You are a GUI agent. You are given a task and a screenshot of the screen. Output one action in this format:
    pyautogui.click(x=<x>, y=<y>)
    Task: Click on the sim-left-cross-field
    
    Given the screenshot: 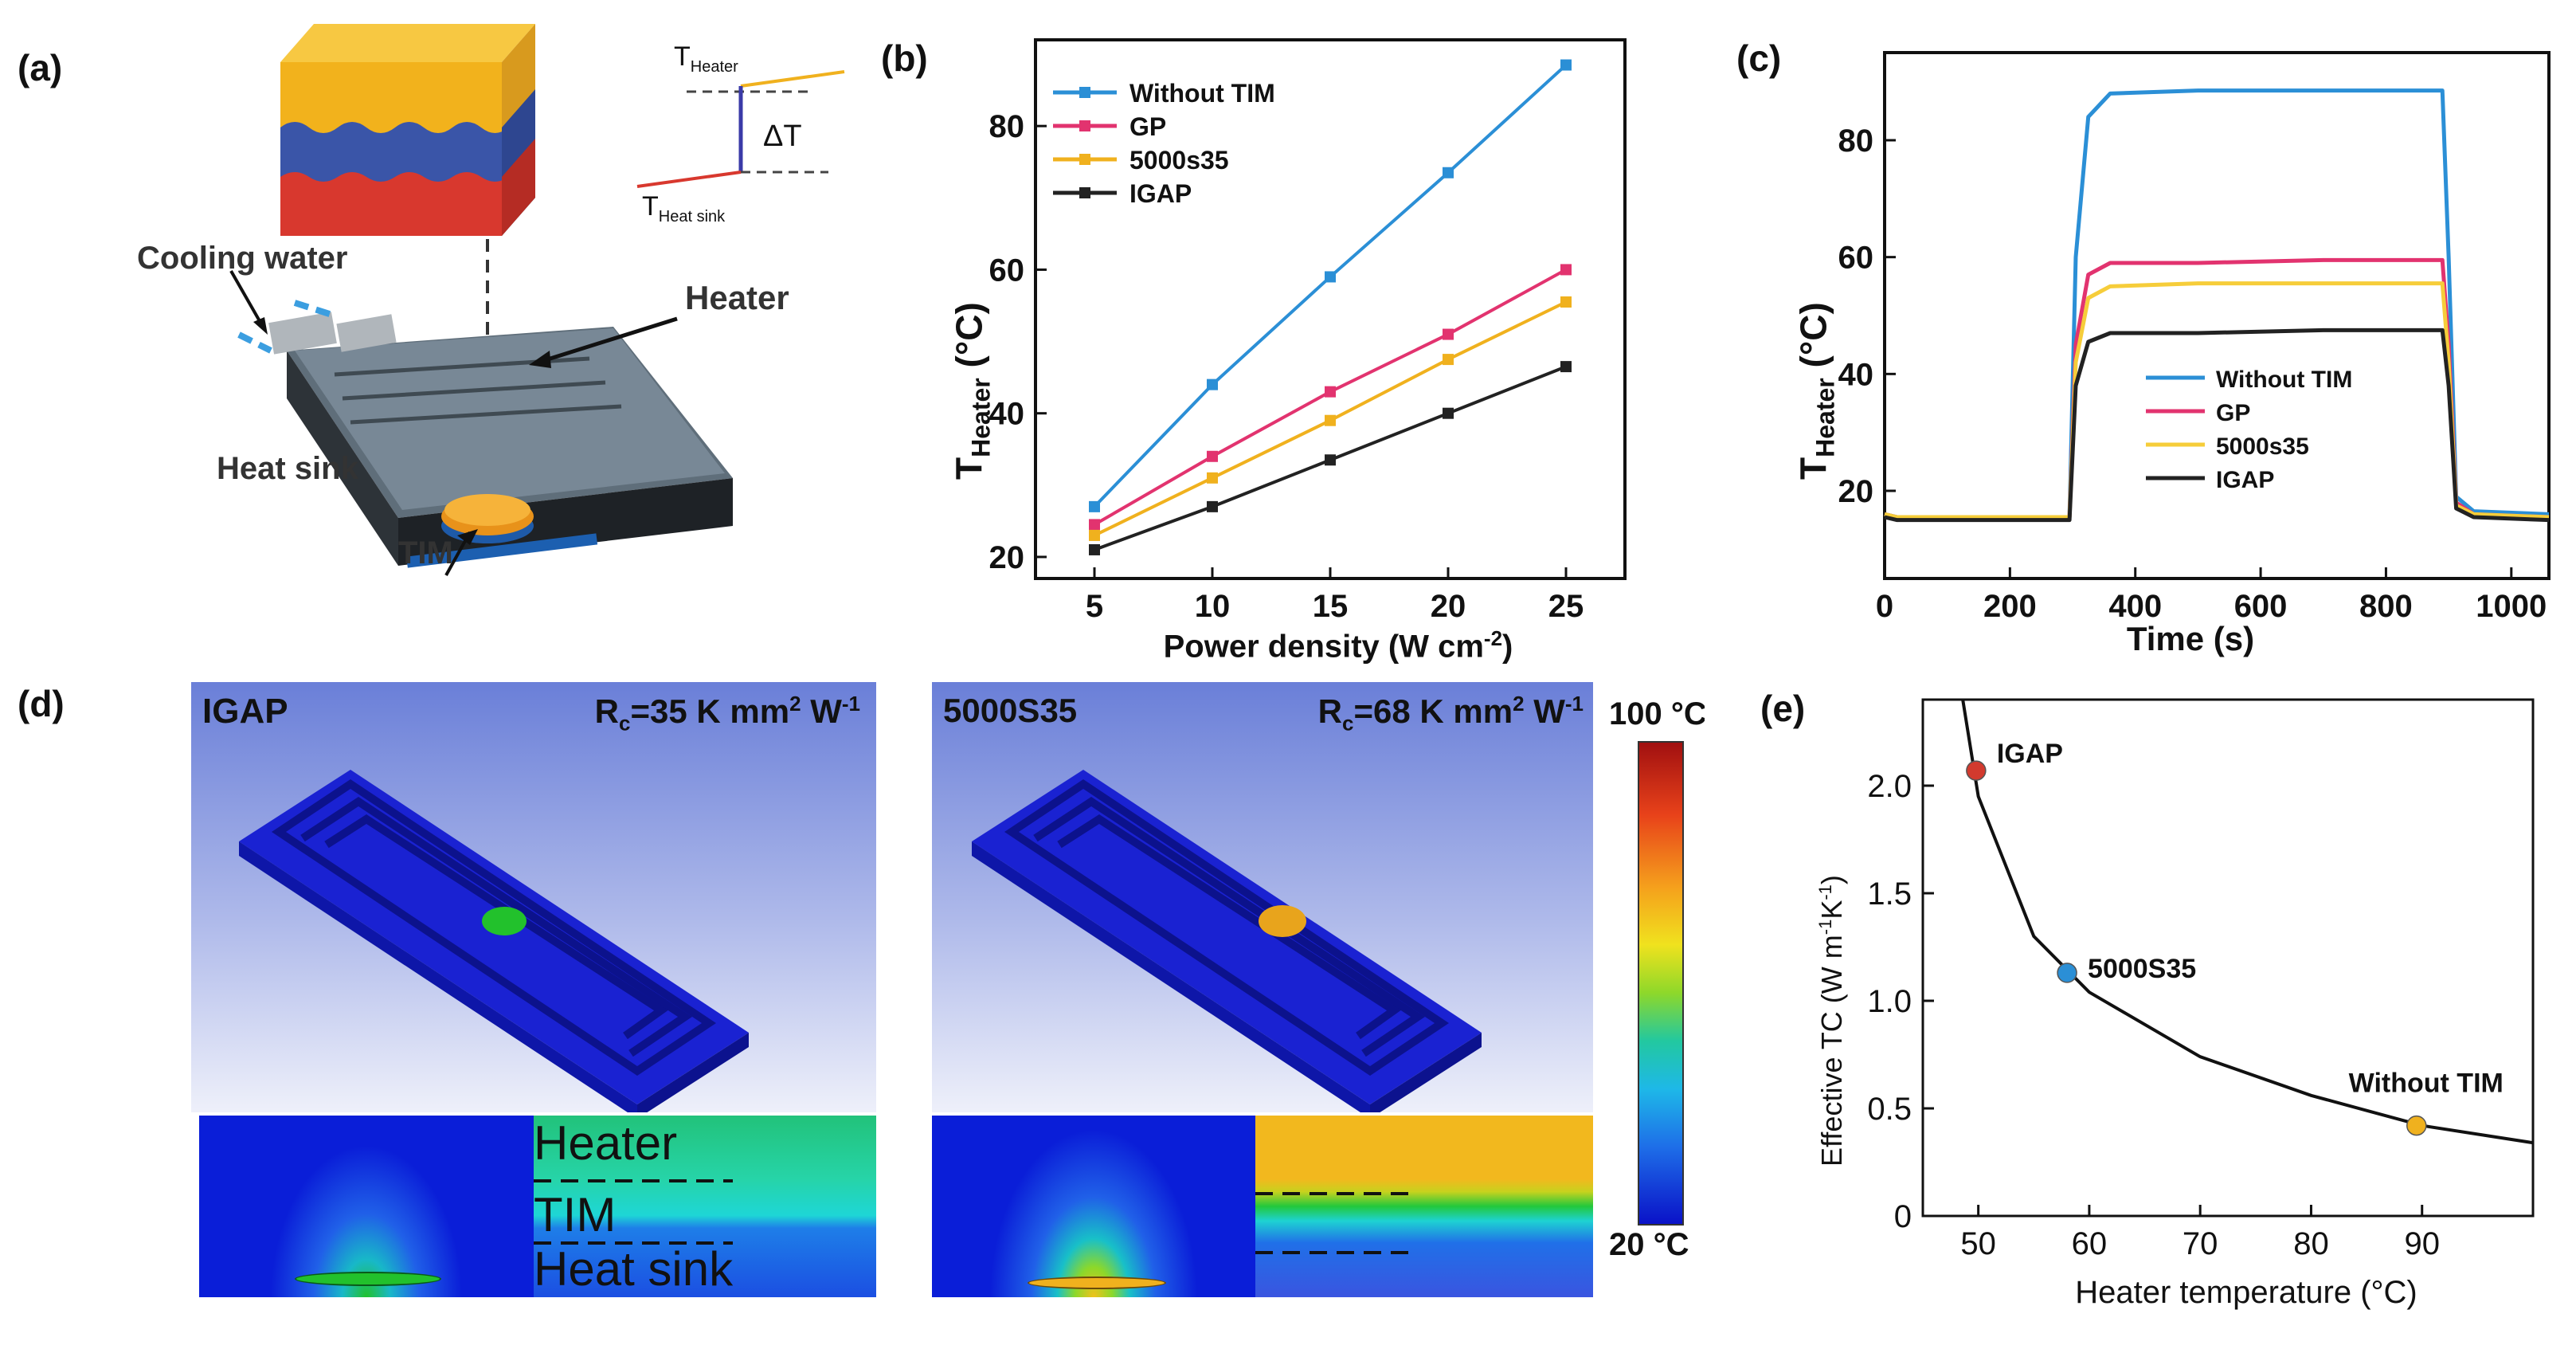 What is the action you would take?
    pyautogui.click(x=366, y=1206)
    